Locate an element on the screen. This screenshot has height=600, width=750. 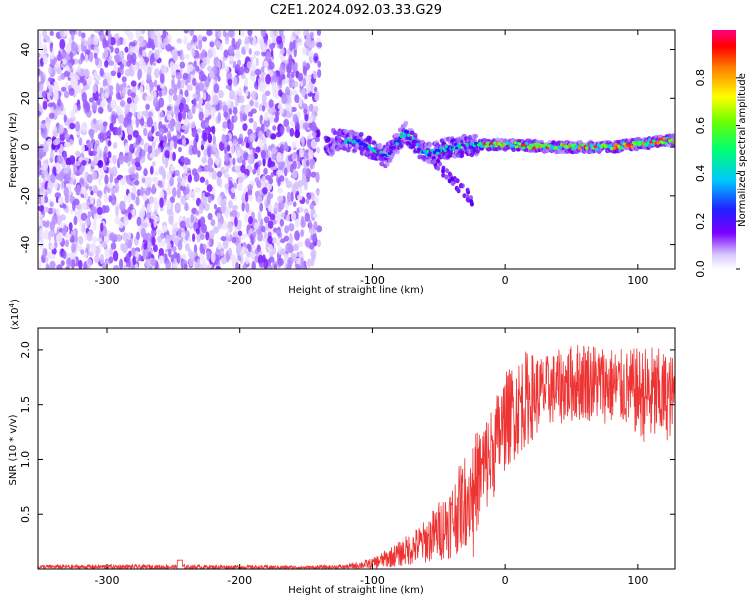
spectrogram-signal-halo is located at coordinates (387, 164).